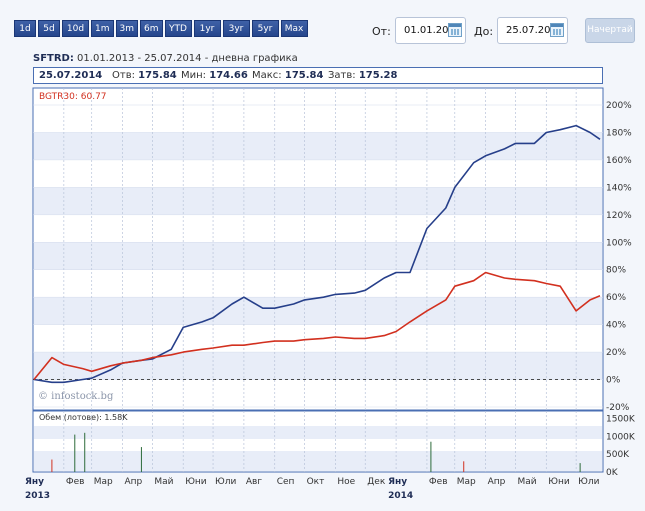  I want to click on range-button-ytd: YTD, so click(178, 28).